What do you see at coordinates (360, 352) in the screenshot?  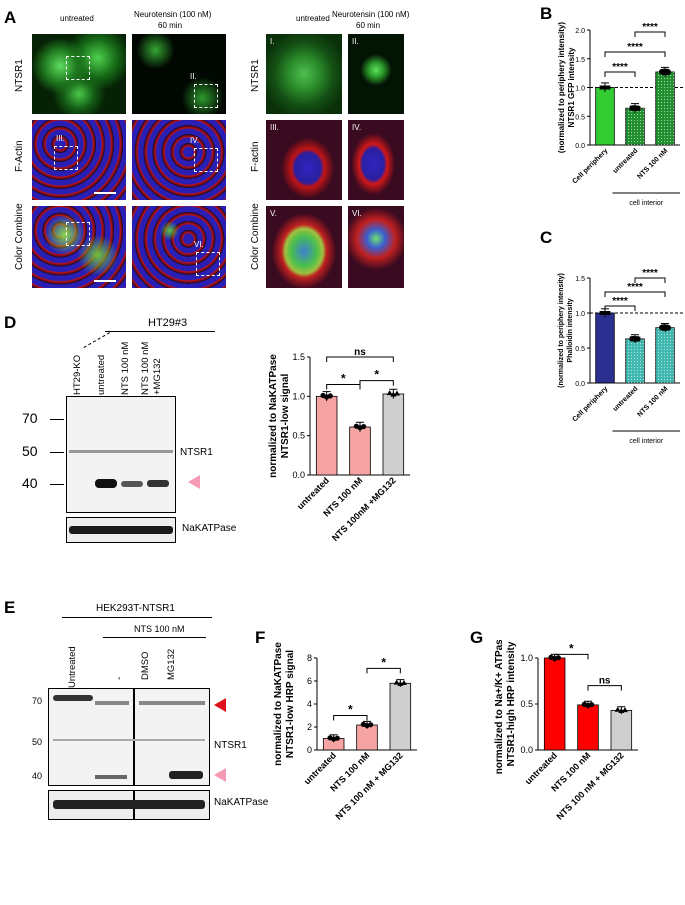 I see `significance-label: ns` at bounding box center [360, 352].